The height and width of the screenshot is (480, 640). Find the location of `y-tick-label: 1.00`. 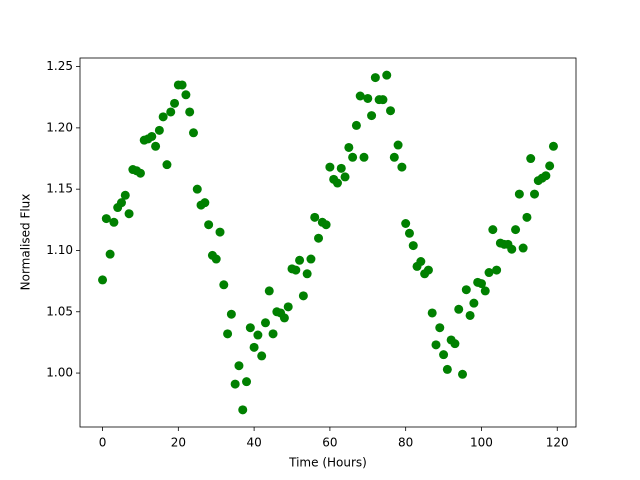

y-tick-label: 1.00 is located at coordinates (59, 373).